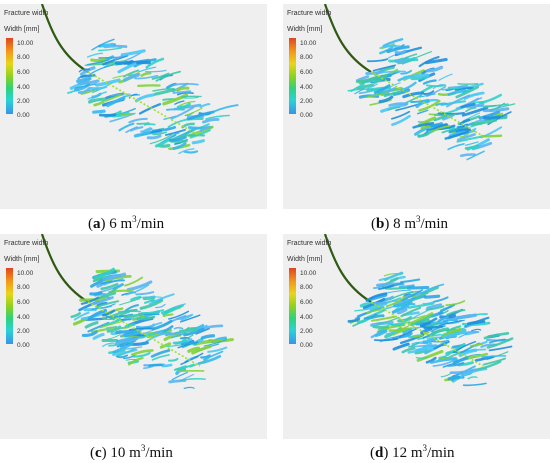  Describe the element at coordinates (131, 452) in the screenshot. I see `caption-c: (c) 10 m3/min` at that location.